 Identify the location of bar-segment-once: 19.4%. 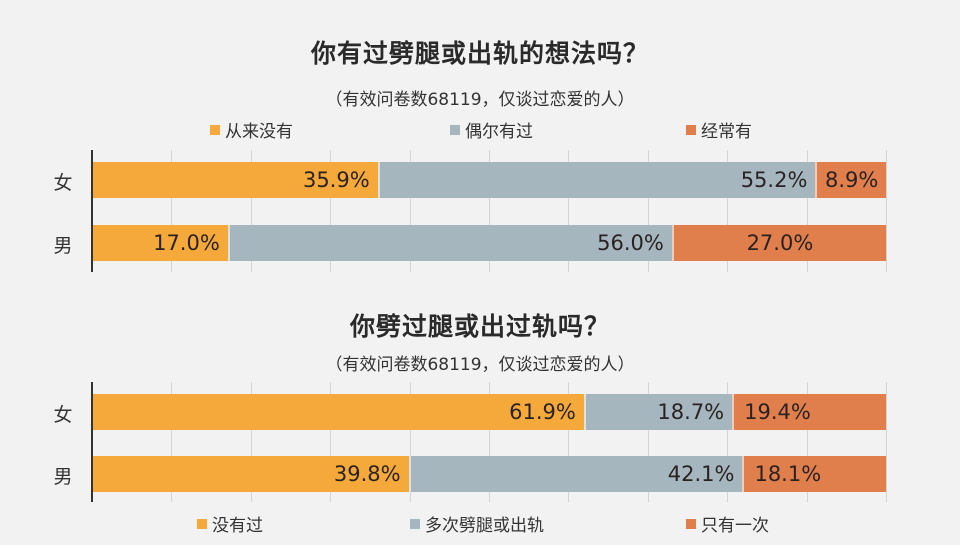
(809, 412).